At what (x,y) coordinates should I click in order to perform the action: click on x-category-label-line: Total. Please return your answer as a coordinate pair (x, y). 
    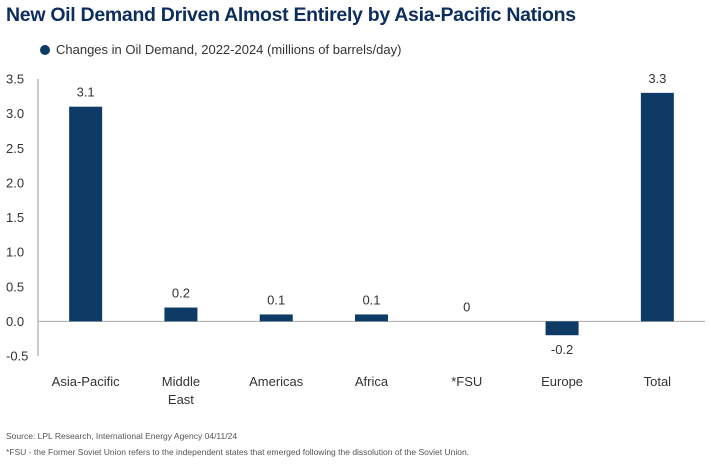
    Looking at the image, I should click on (658, 381).